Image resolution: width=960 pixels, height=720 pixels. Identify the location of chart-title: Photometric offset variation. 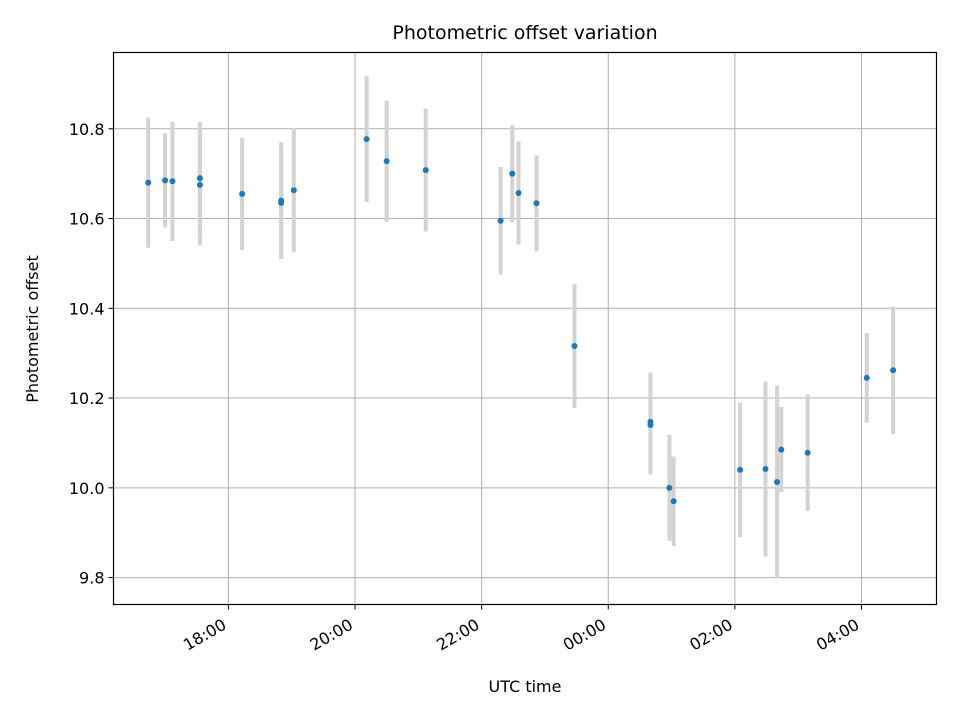
(524, 33).